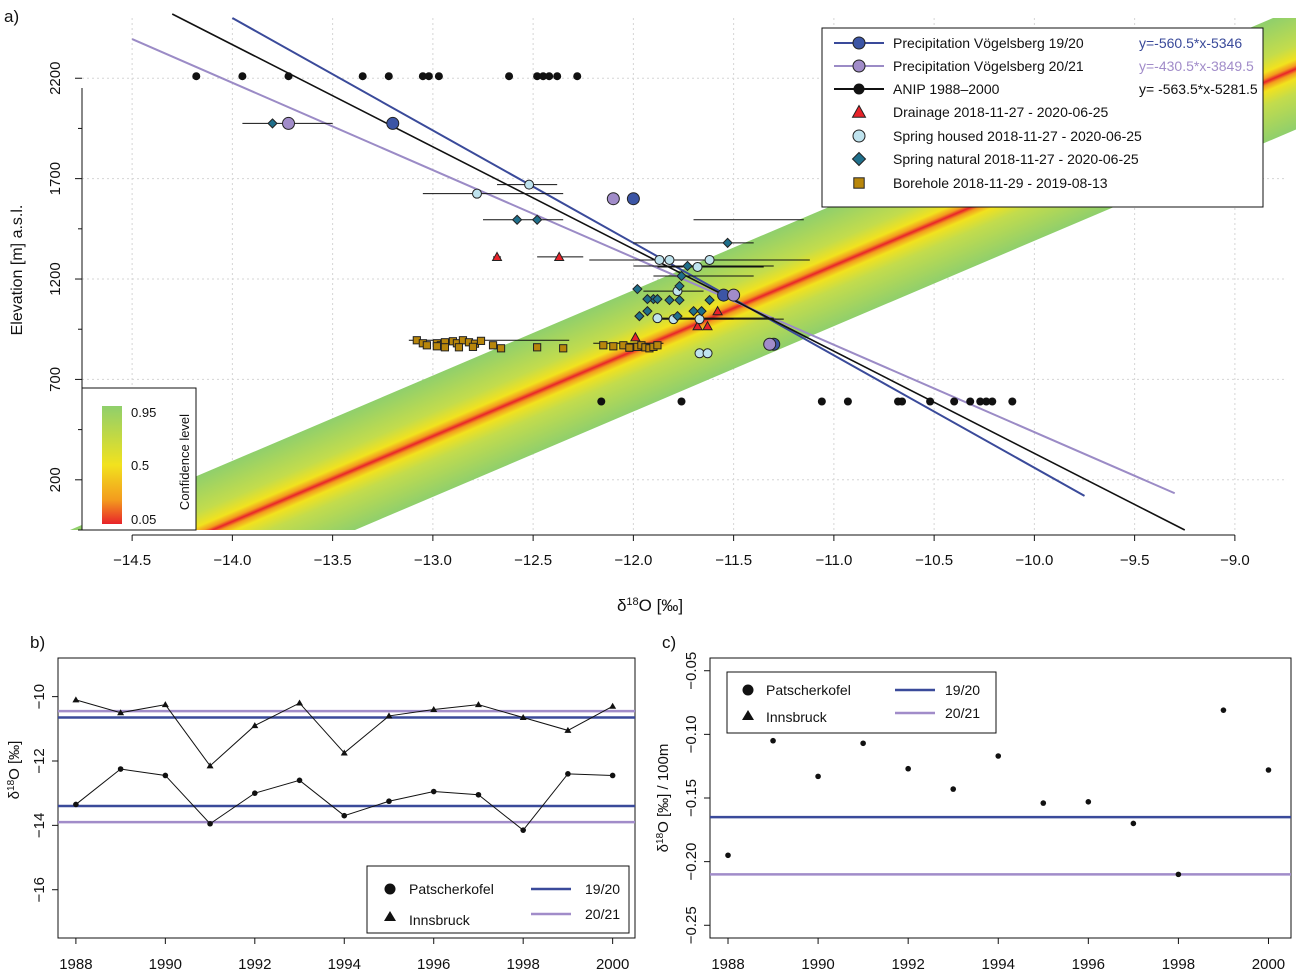  Describe the element at coordinates (254, 964) in the screenshot. I see `x-tick-label: 1992` at that location.